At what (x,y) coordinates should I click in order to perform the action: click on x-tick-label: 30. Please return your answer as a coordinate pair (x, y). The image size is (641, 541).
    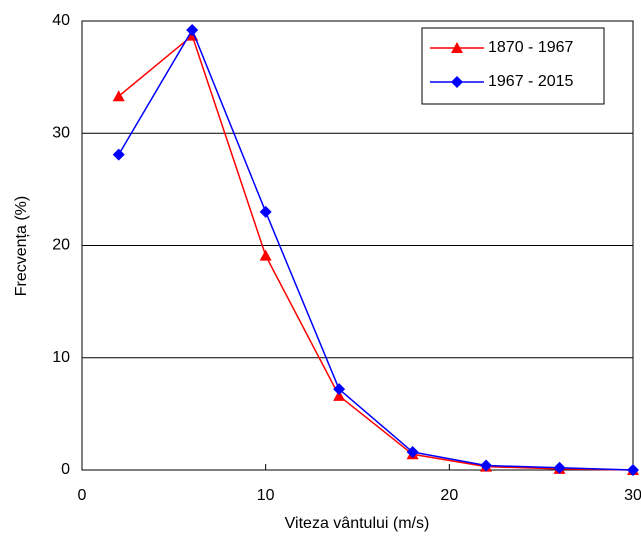
    Looking at the image, I should click on (632, 495).